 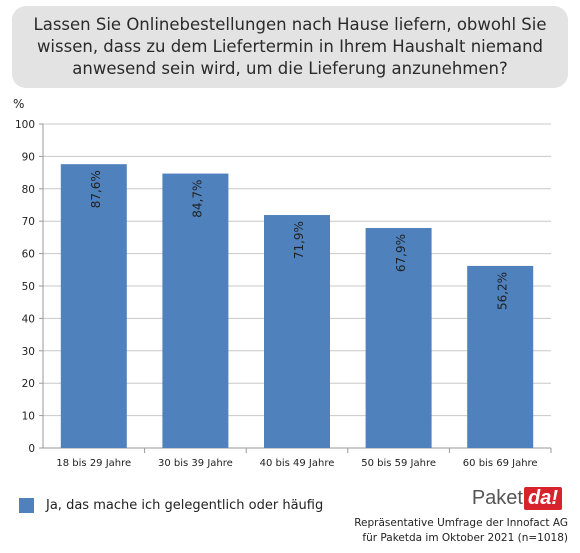 What do you see at coordinates (461, 523) in the screenshot?
I see `source-line-1: Repräsentative Umfrage der Innofact AG` at bounding box center [461, 523].